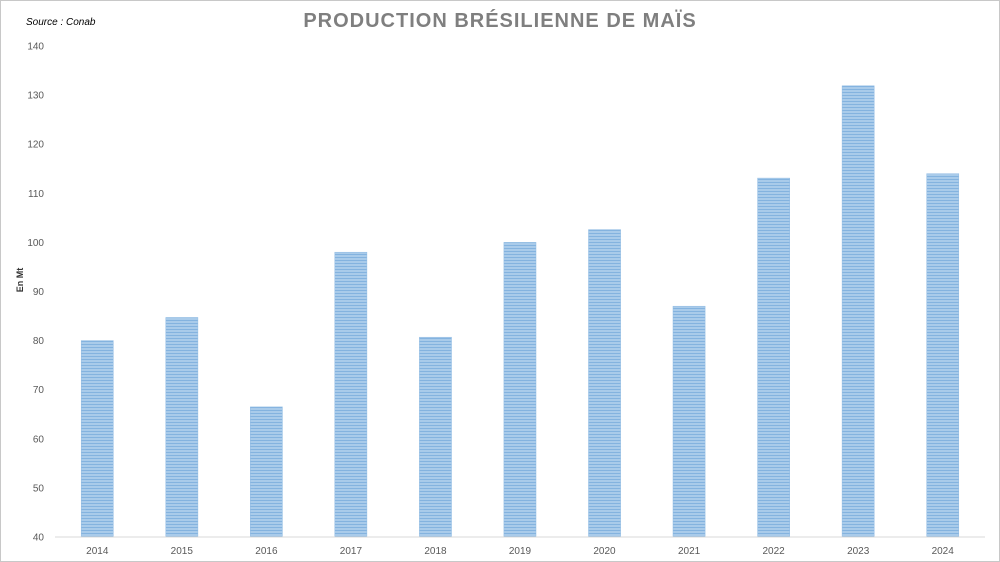  I want to click on bar-2021, so click(689, 421).